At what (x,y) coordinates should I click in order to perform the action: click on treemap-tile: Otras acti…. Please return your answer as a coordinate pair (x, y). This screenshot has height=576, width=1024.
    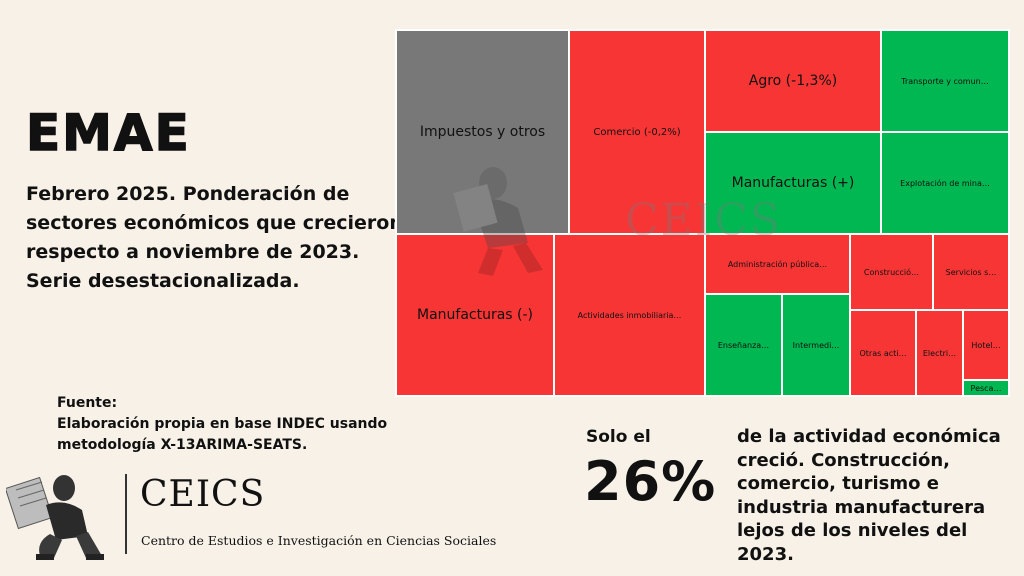
    Looking at the image, I should click on (883, 353).